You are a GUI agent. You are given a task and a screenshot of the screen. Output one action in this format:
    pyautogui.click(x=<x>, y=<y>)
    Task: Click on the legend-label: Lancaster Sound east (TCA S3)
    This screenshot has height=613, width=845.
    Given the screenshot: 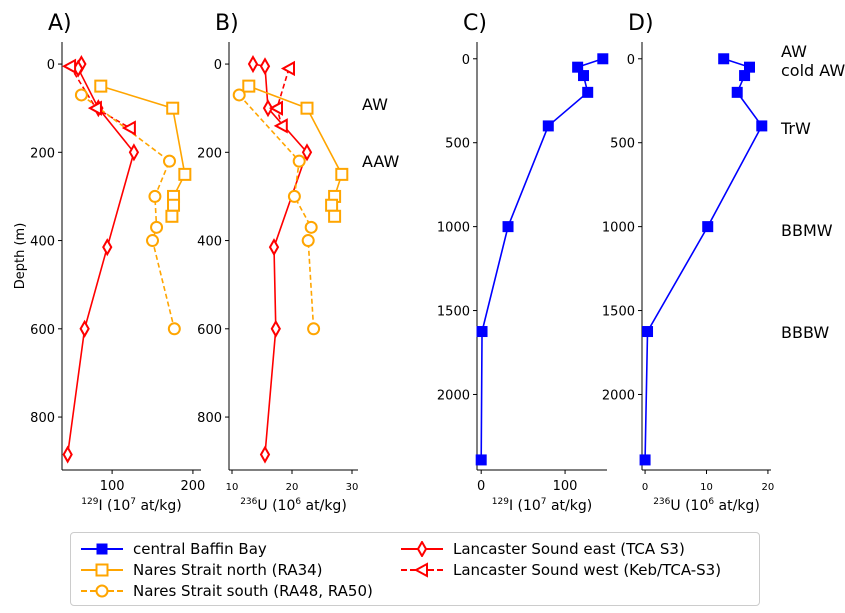 What is the action you would take?
    pyautogui.click(x=569, y=549)
    